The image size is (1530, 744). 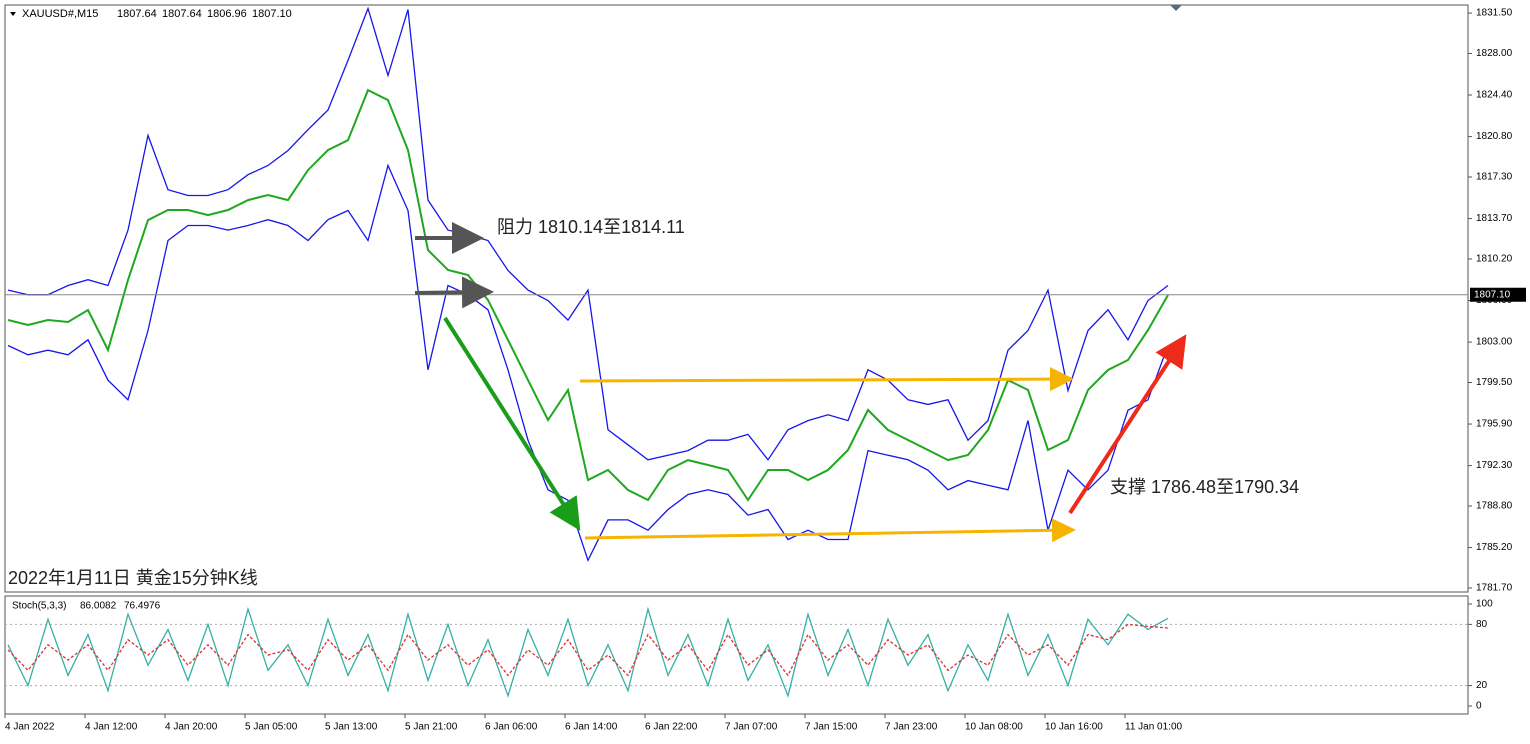 I want to click on support-line, so click(x=830, y=530).